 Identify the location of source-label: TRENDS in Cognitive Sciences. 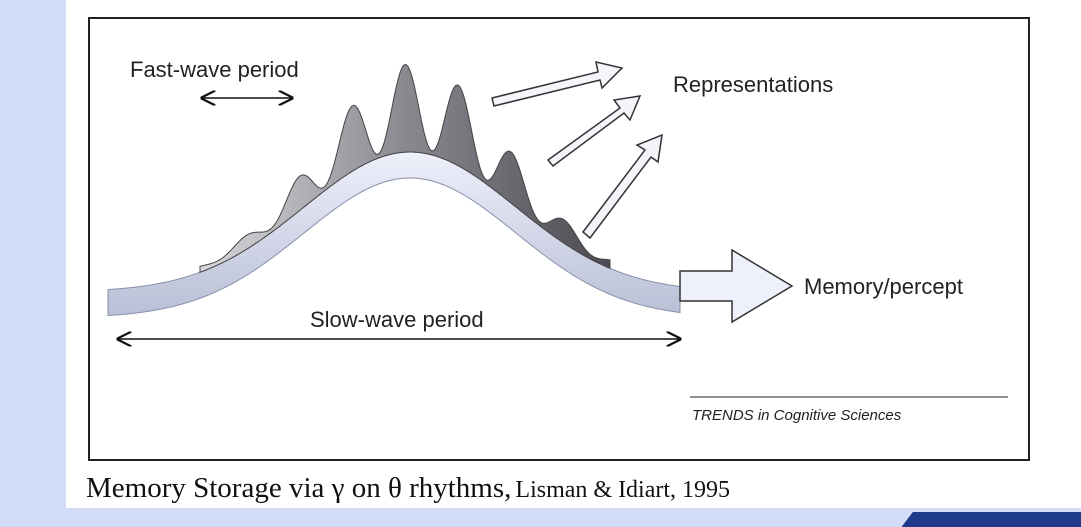
(797, 415).